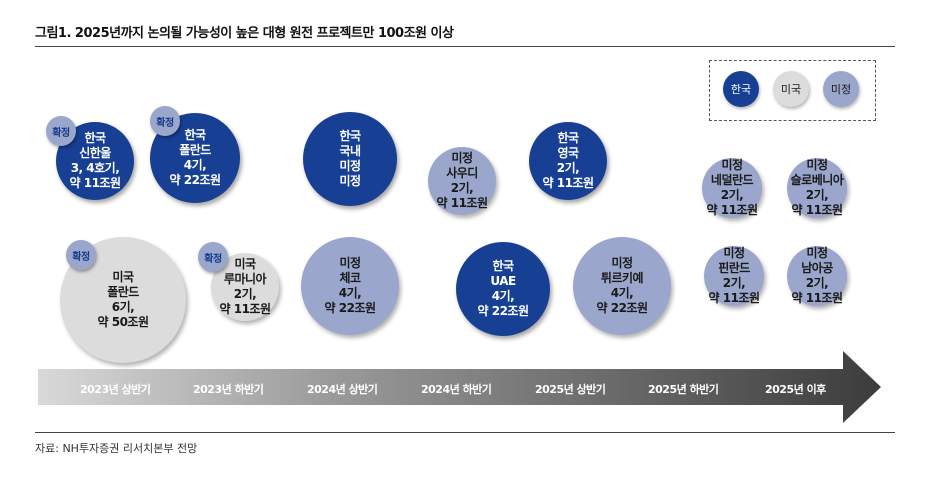 The image size is (927, 479). What do you see at coordinates (350, 151) in the screenshot?
I see `project-line: 국내` at bounding box center [350, 151].